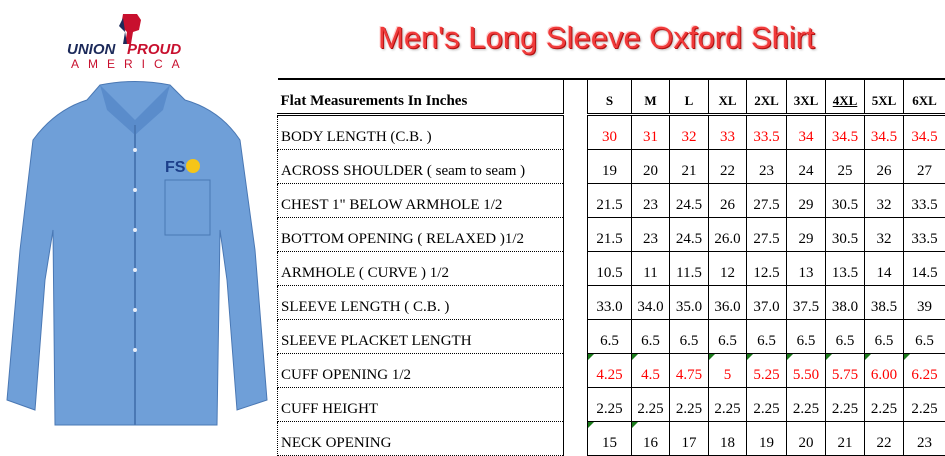 Image resolution: width=945 pixels, height=456 pixels. What do you see at coordinates (806, 303) in the screenshot?
I see `measurement-value: 37.5` at bounding box center [806, 303].